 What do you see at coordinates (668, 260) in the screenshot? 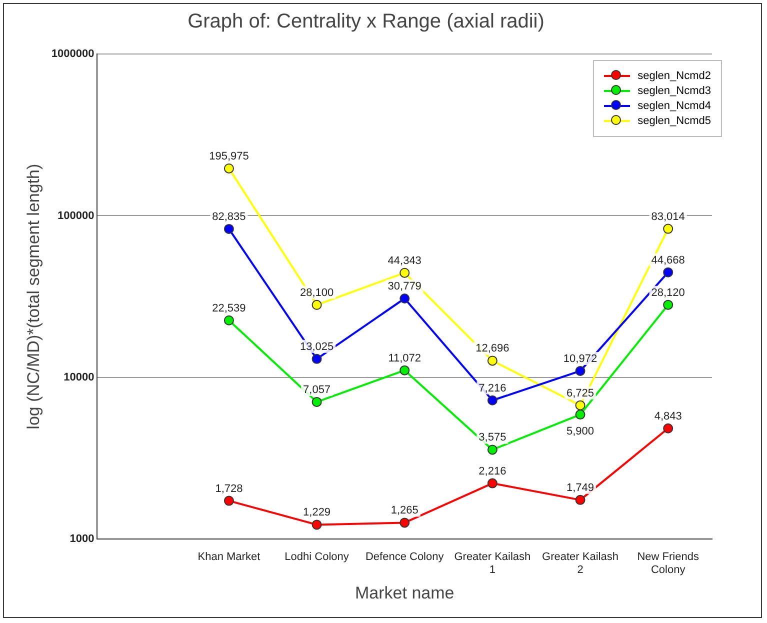
I see `data-label: 44,668` at bounding box center [668, 260].